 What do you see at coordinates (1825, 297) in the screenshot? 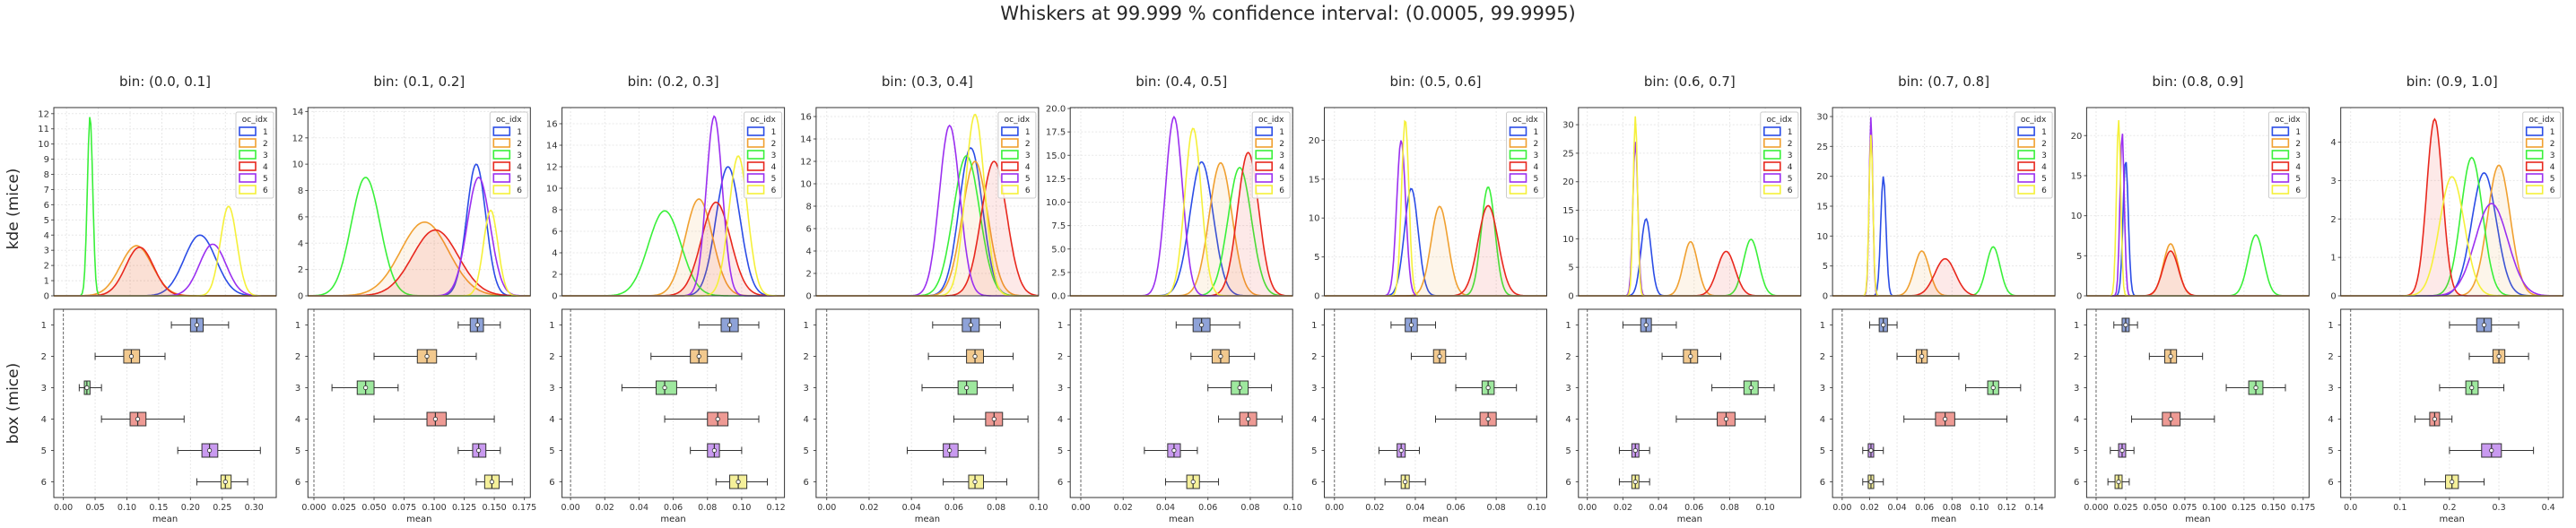
I see `kde-y-tick-label: 0` at bounding box center [1825, 297].